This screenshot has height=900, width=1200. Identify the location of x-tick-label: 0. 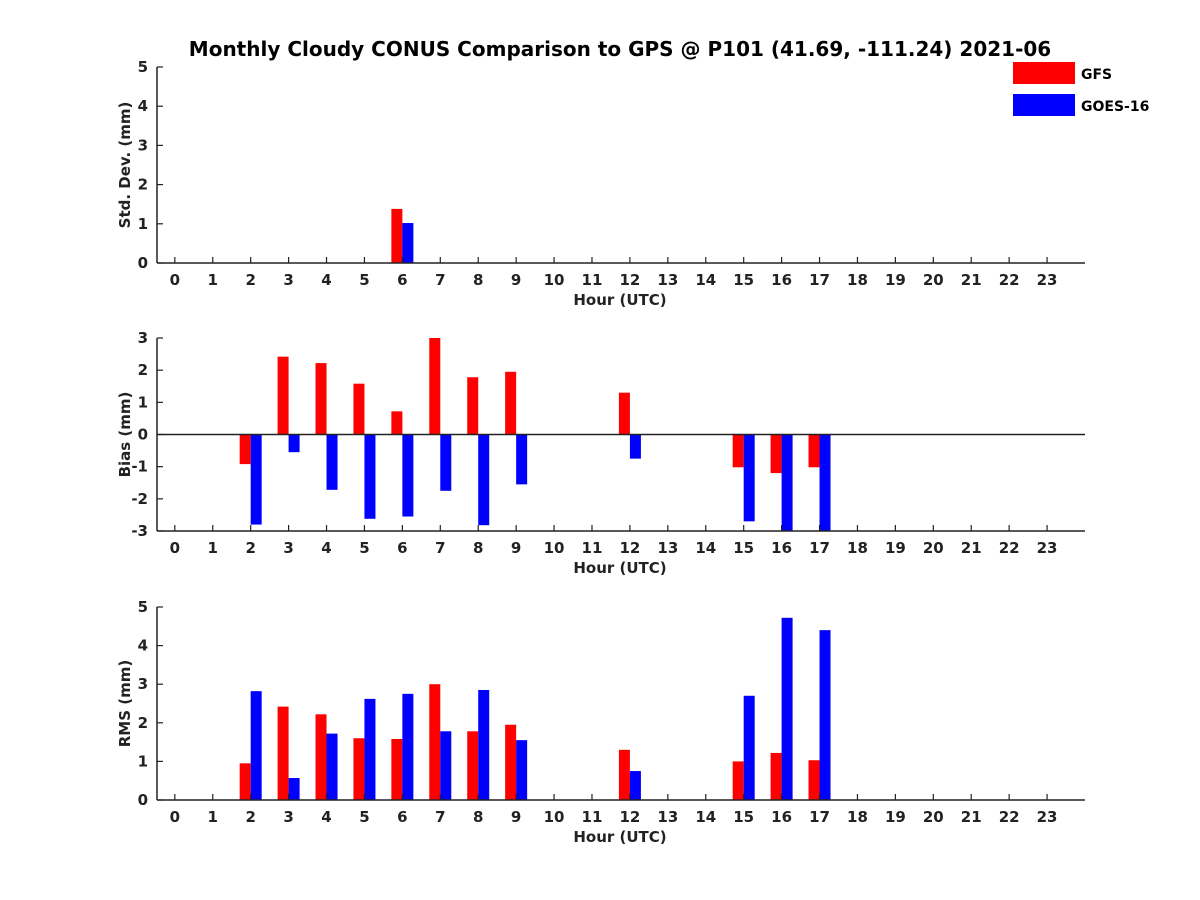
(175, 280).